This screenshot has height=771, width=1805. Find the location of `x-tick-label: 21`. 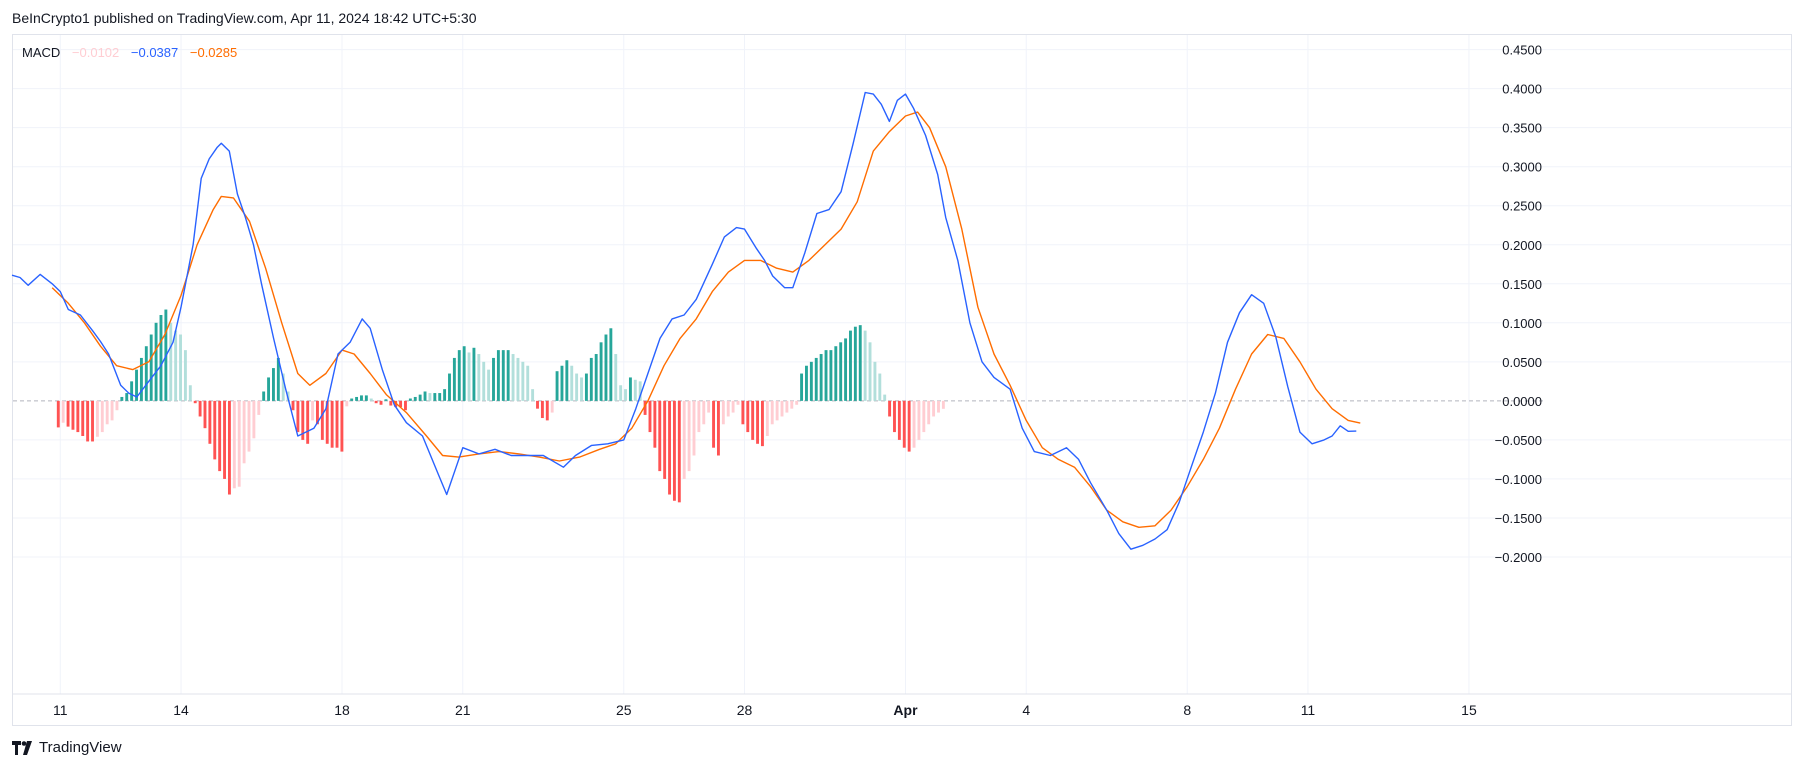

x-tick-label: 21 is located at coordinates (463, 710).